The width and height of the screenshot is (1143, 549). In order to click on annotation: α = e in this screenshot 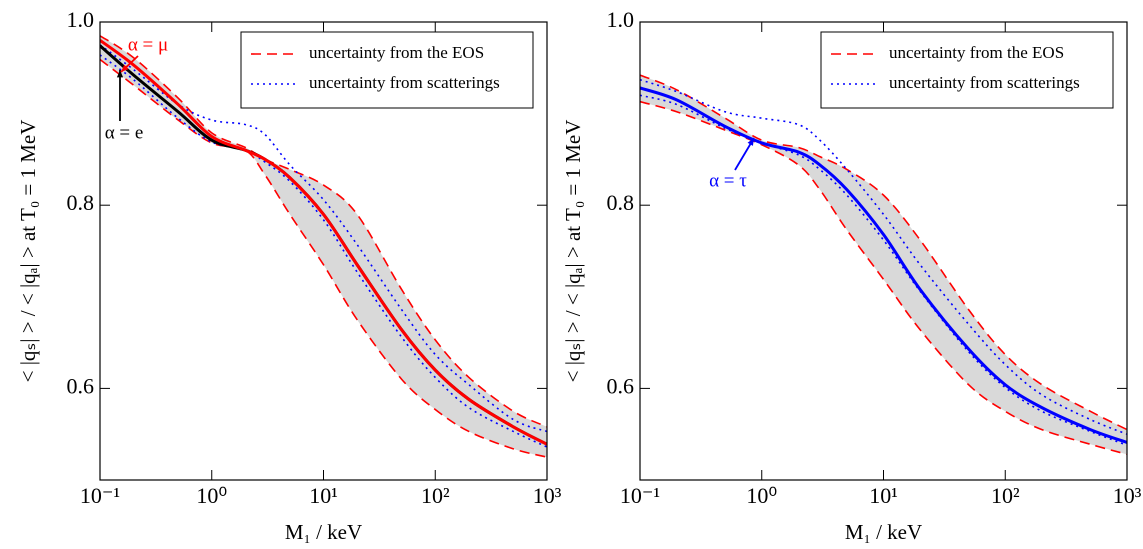, I will do `click(124, 132)`.